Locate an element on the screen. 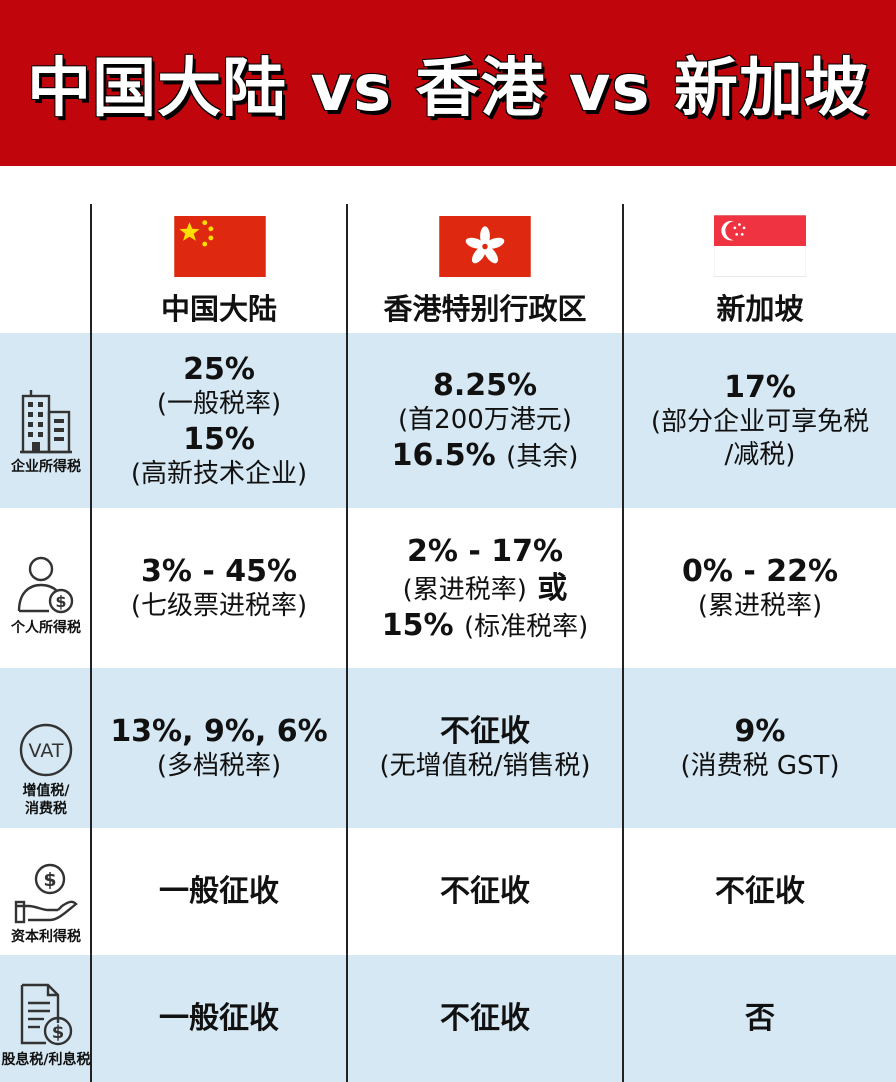 This screenshot has width=896, height=1082. vat-circle-icon: VAT is located at coordinates (46, 750).